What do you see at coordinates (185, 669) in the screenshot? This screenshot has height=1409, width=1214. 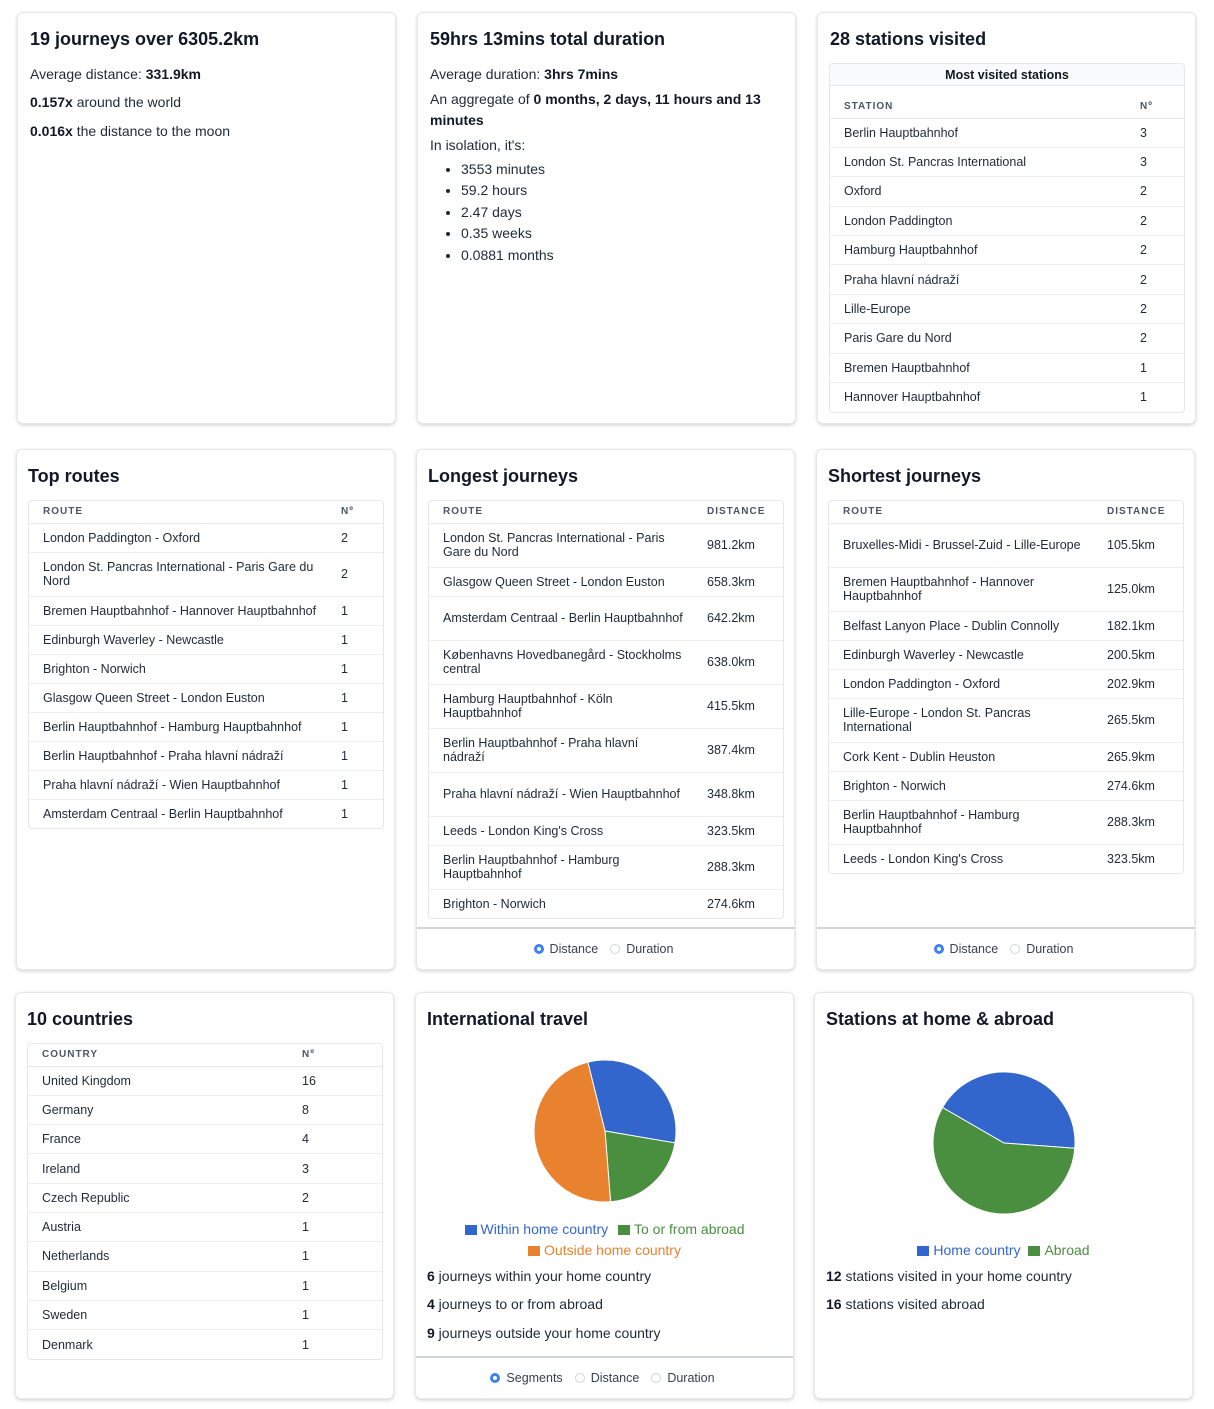 I see `table-cell-route: Brighton - Norwich` at bounding box center [185, 669].